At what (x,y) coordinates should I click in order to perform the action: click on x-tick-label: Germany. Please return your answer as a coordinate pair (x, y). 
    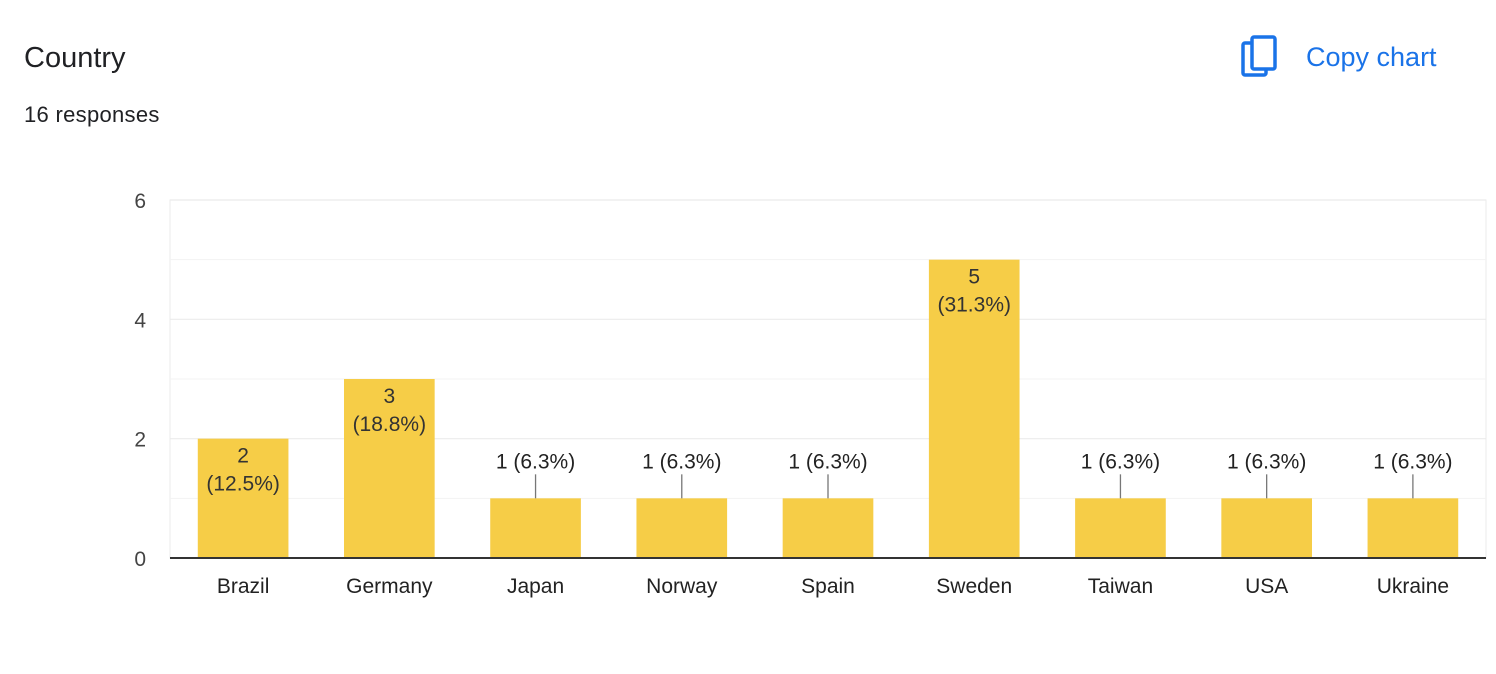
    Looking at the image, I should click on (389, 586).